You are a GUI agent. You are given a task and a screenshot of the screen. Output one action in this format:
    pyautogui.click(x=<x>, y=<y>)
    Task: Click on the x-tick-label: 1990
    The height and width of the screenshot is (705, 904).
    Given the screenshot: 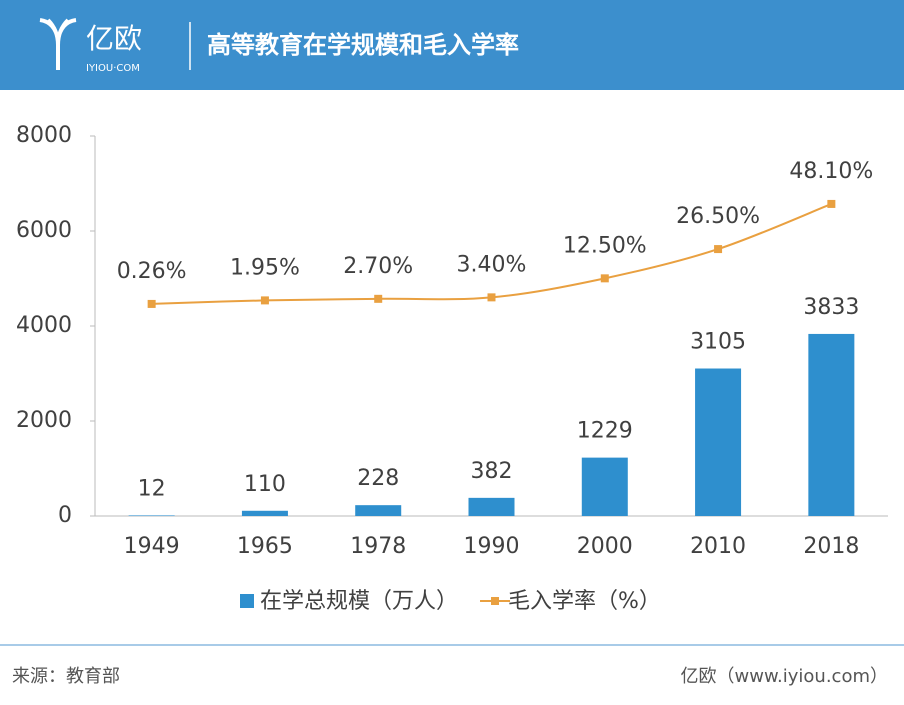 What is the action you would take?
    pyautogui.click(x=492, y=546)
    